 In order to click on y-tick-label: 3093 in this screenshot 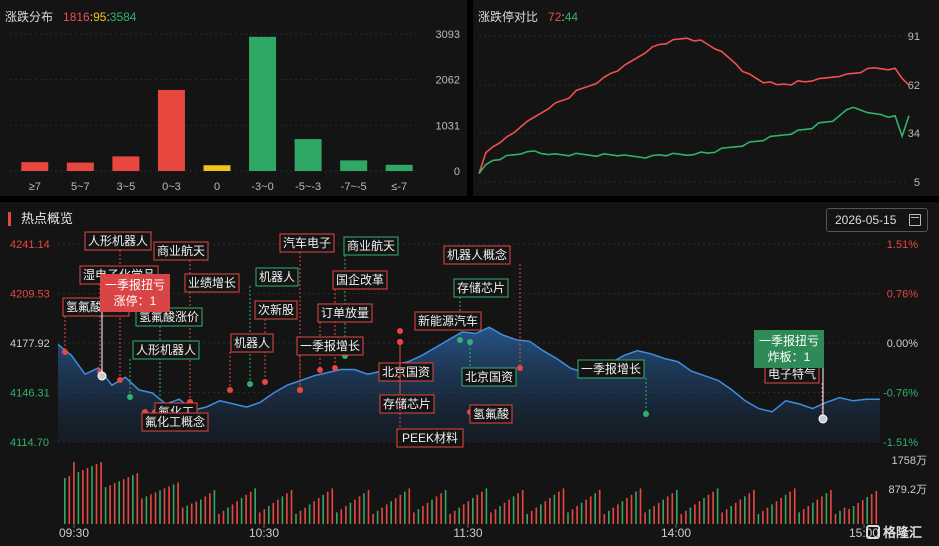, I will do `click(448, 35)`.